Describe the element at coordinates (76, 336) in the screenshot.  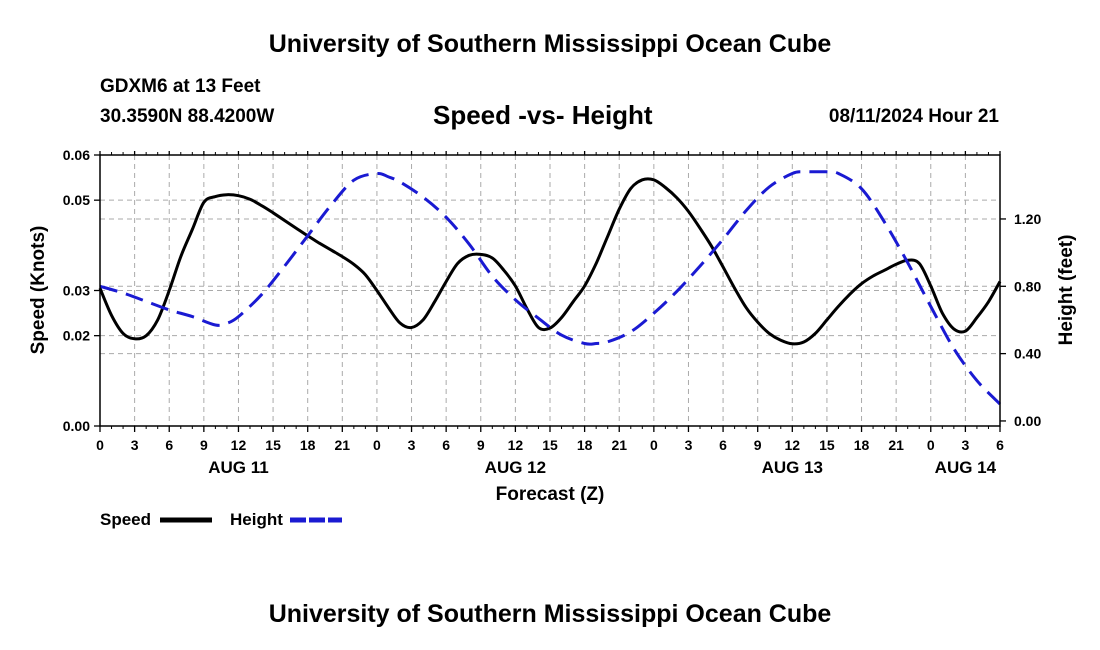
I see `y-tick-label: 0.02` at that location.